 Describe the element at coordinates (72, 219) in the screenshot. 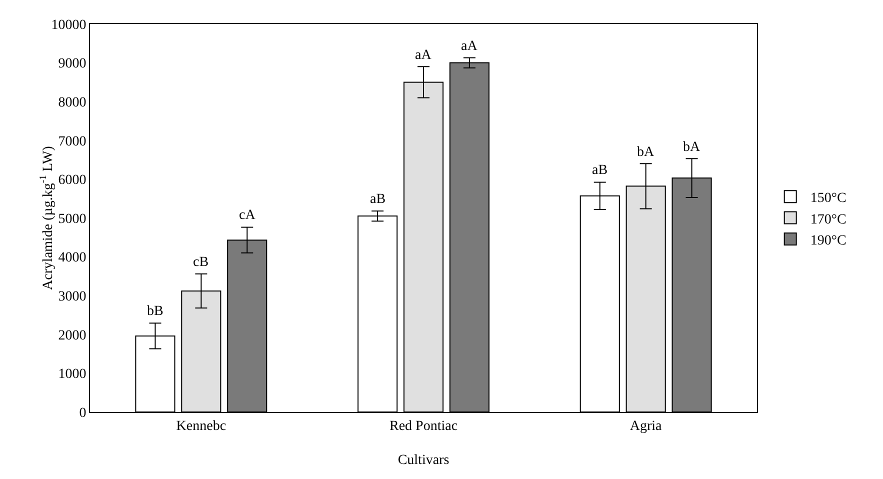

I see `y-tick-label: 5000` at that location.